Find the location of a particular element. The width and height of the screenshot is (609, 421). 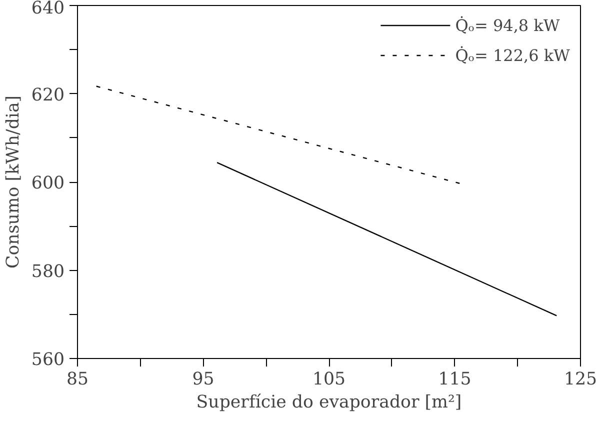

y-tick-label: 580 is located at coordinates (48, 272).